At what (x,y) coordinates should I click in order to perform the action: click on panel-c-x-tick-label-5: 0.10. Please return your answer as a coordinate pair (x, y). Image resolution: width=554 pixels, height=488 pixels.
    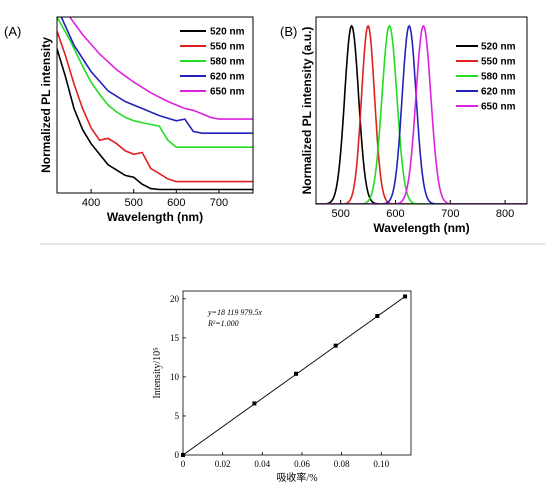
    Looking at the image, I should click on (381, 464).